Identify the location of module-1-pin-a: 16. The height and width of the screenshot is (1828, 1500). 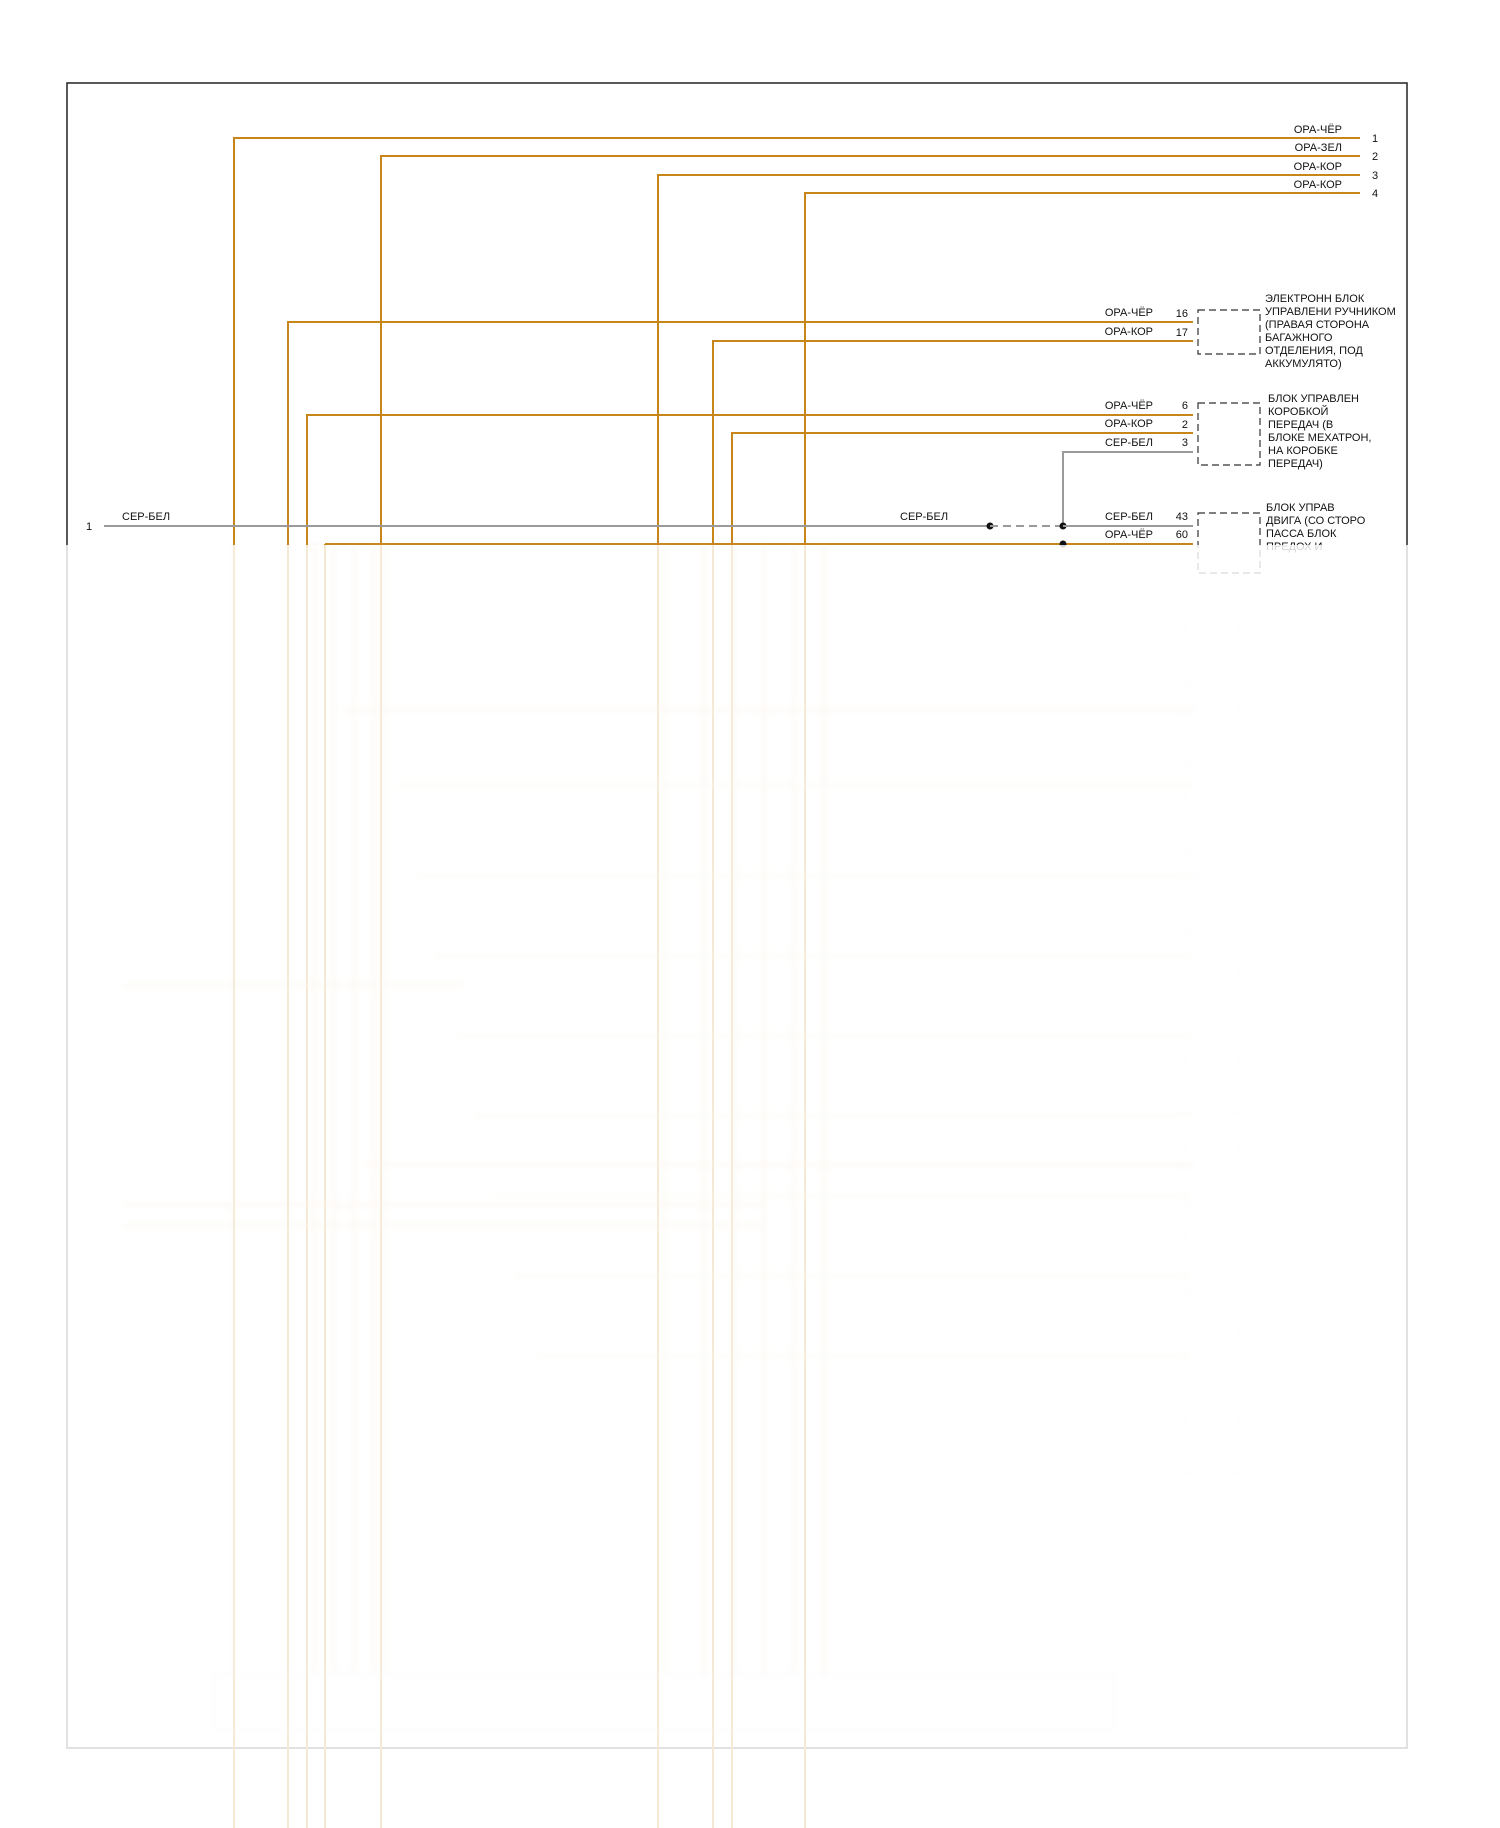
(1182, 314).